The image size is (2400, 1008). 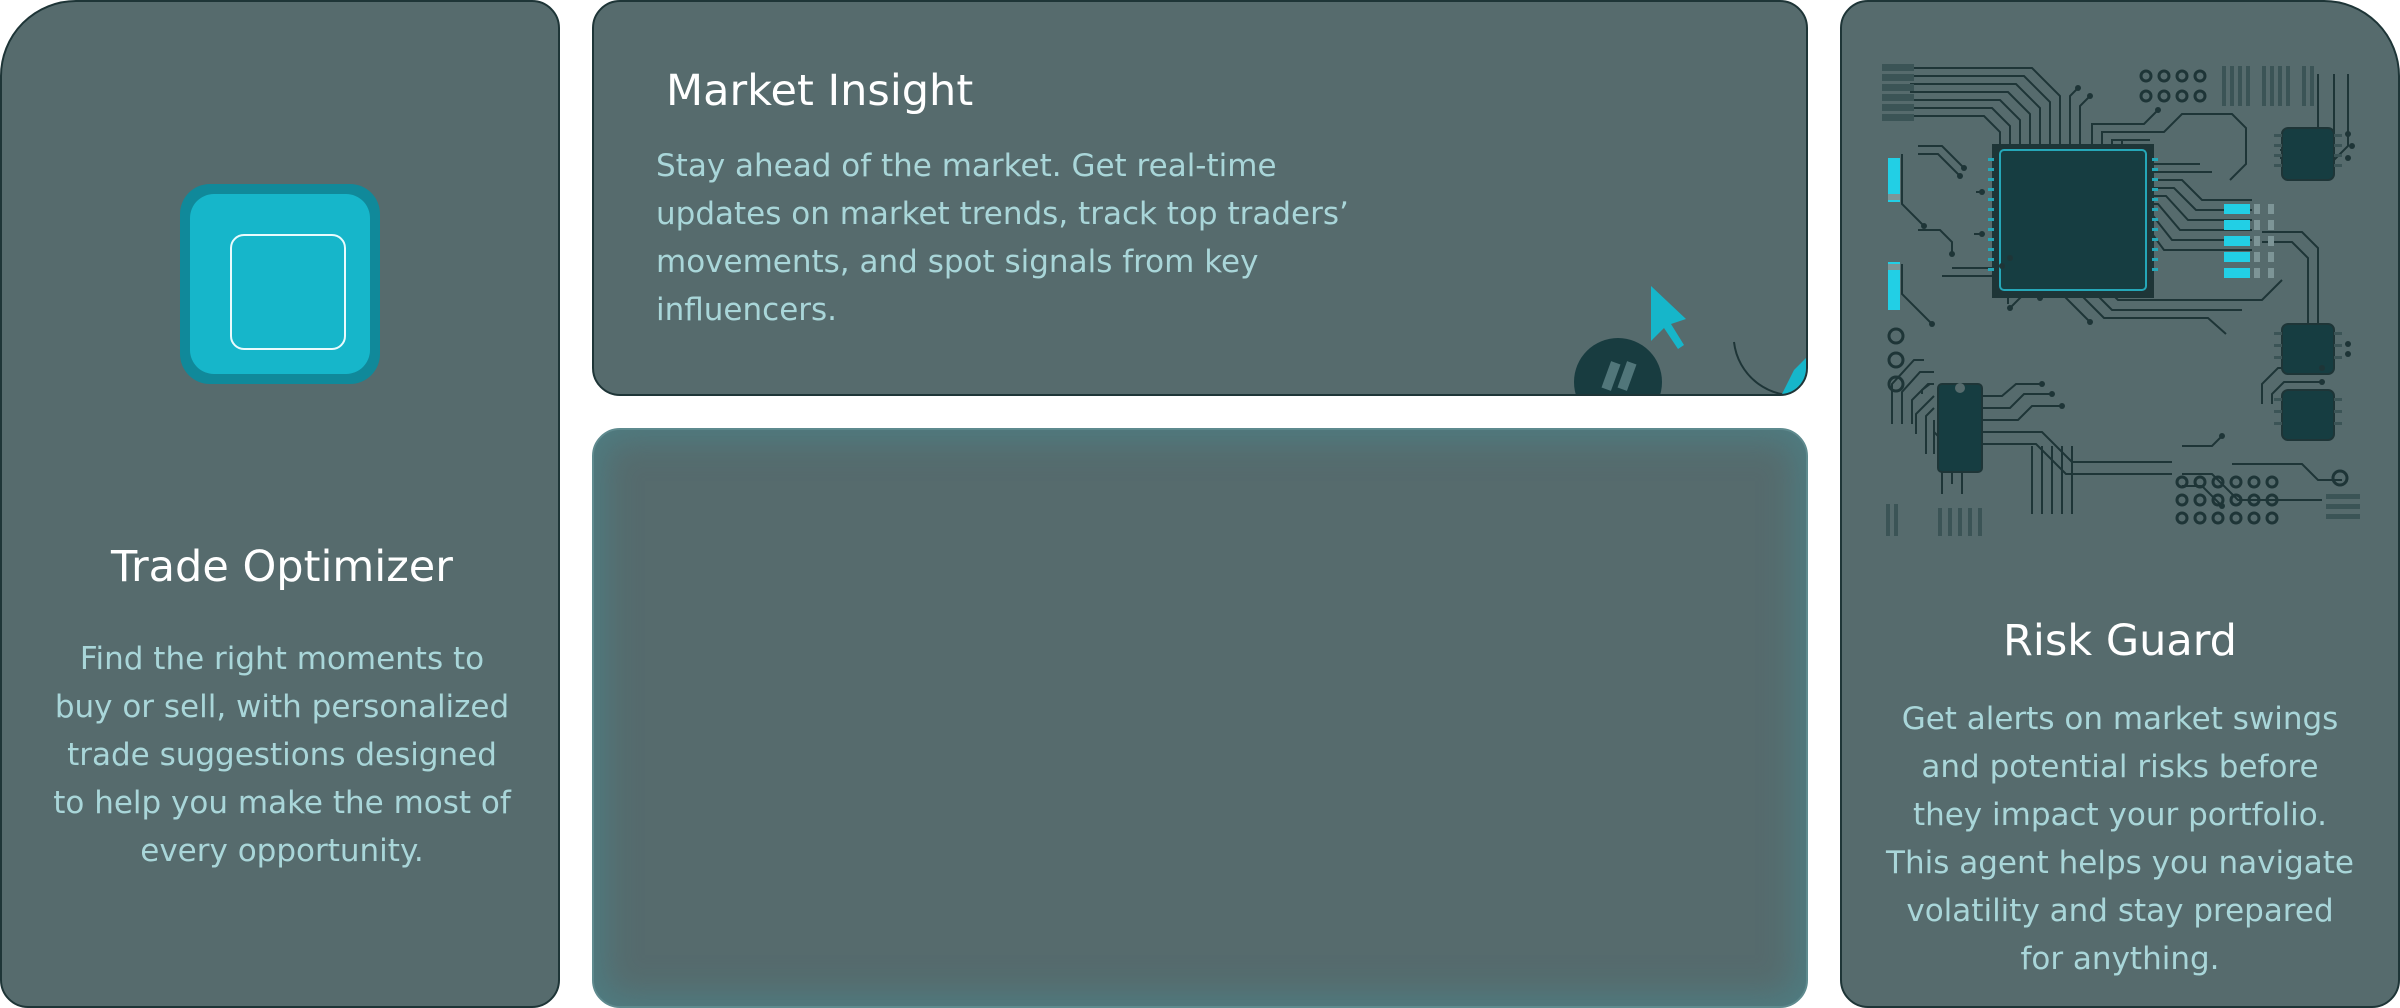 I want to click on coin-icon, so click(x=1618, y=366).